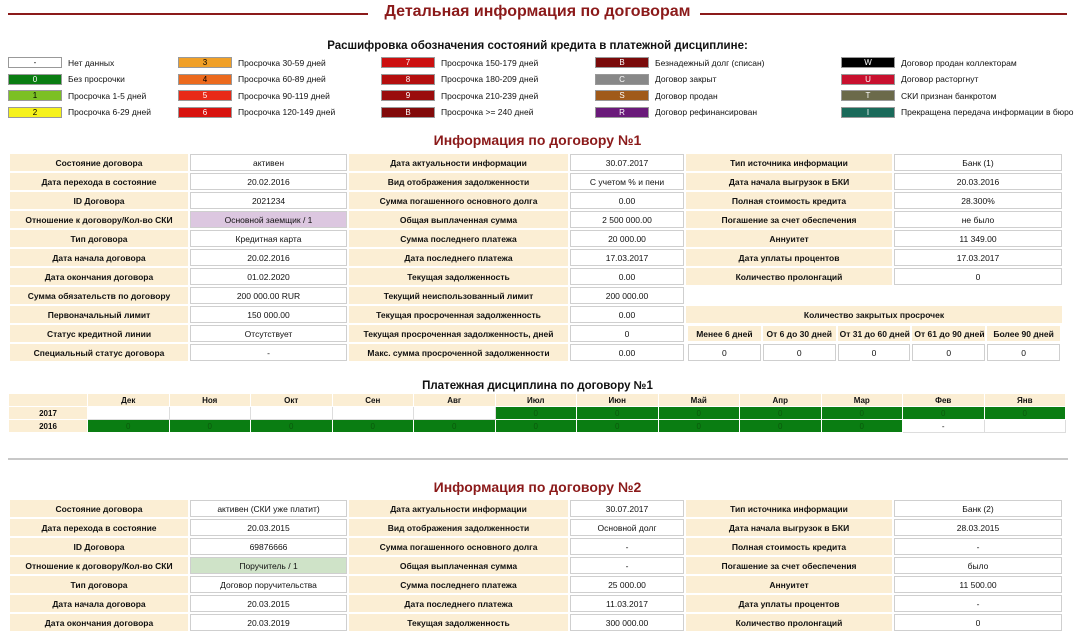 The height and width of the screenshot is (637, 1075). What do you see at coordinates (128, 400) in the screenshot?
I see `month-header: Дек` at bounding box center [128, 400].